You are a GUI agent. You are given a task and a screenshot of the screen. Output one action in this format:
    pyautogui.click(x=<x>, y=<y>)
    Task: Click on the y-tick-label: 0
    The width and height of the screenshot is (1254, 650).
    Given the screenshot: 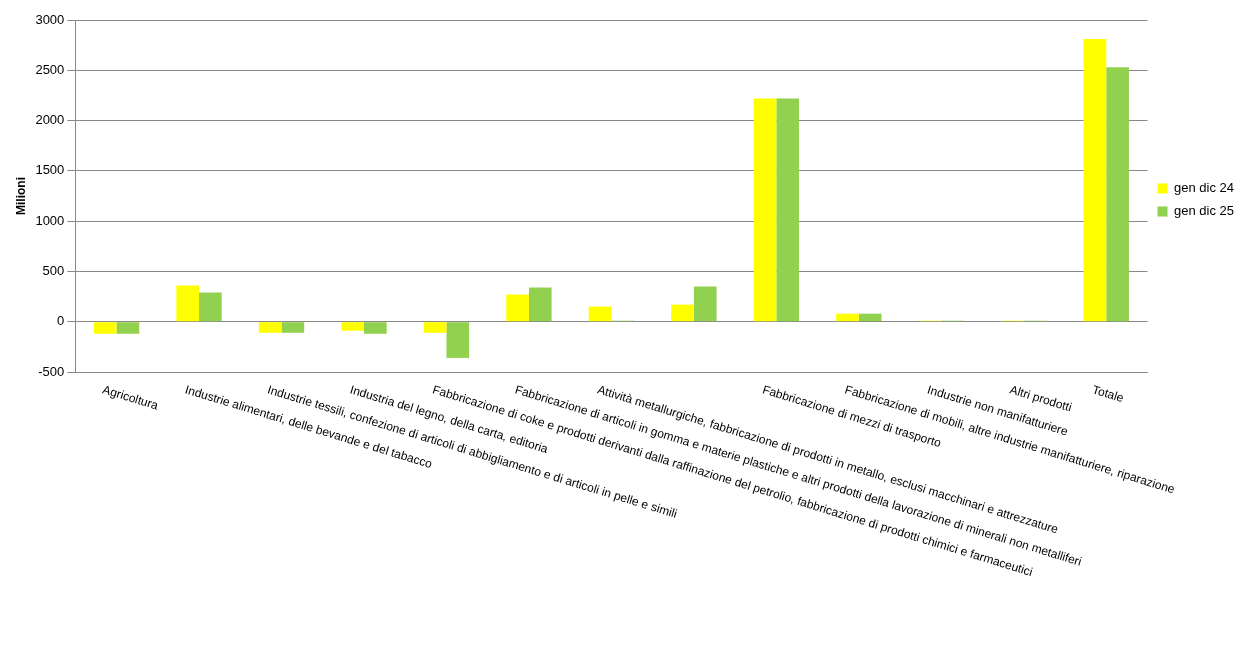 What is the action you would take?
    pyautogui.click(x=61, y=321)
    